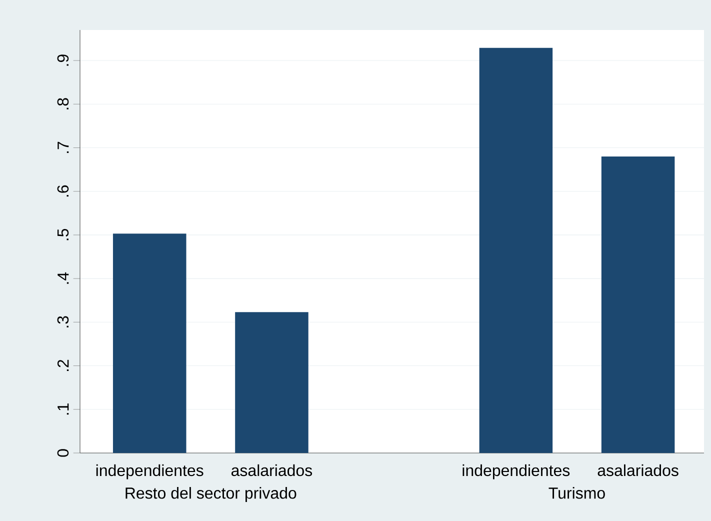  What do you see at coordinates (63, 104) in the screenshot?
I see `y-tick-label: .8` at bounding box center [63, 104].